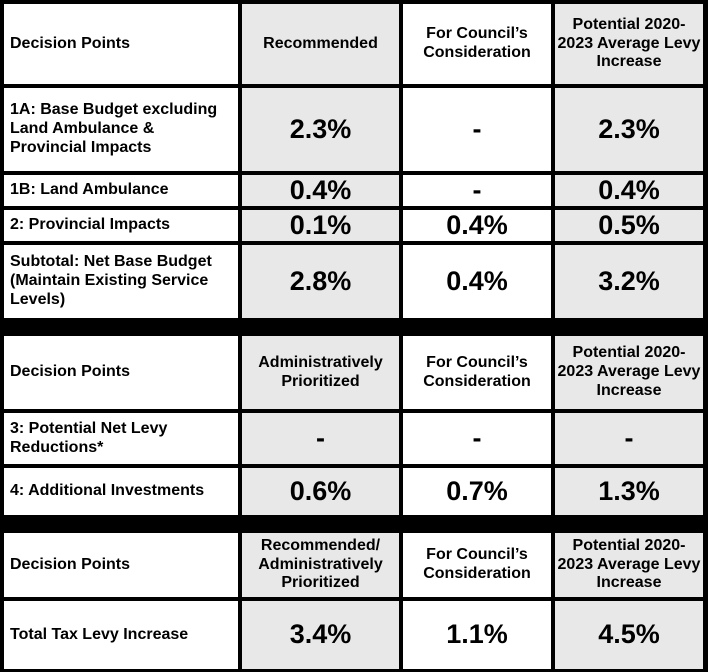 The image size is (708, 672). What do you see at coordinates (477, 190) in the screenshot?
I see `row-1b-council: -` at bounding box center [477, 190].